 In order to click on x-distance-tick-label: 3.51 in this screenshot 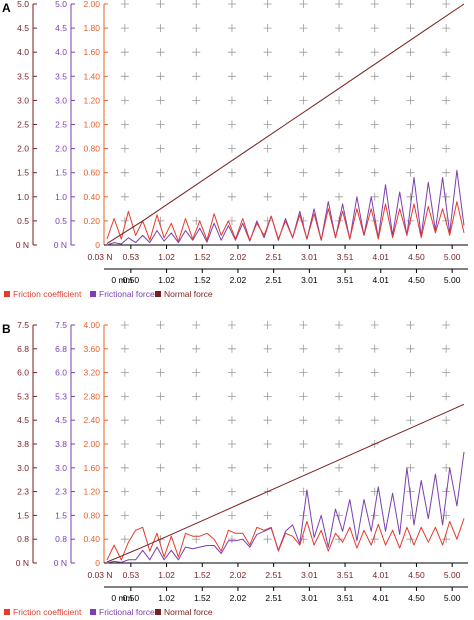, I will do `click(345, 598)`.